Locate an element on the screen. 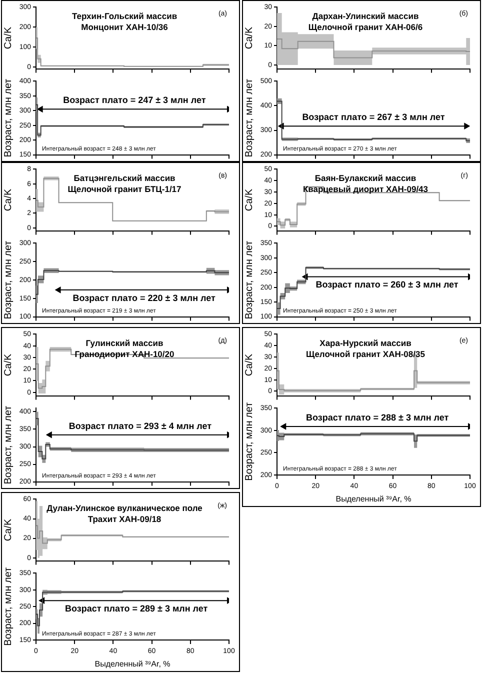 The image size is (482, 675). annotation: Возраст плато = 220 ± 3 млн лет is located at coordinates (144, 297).